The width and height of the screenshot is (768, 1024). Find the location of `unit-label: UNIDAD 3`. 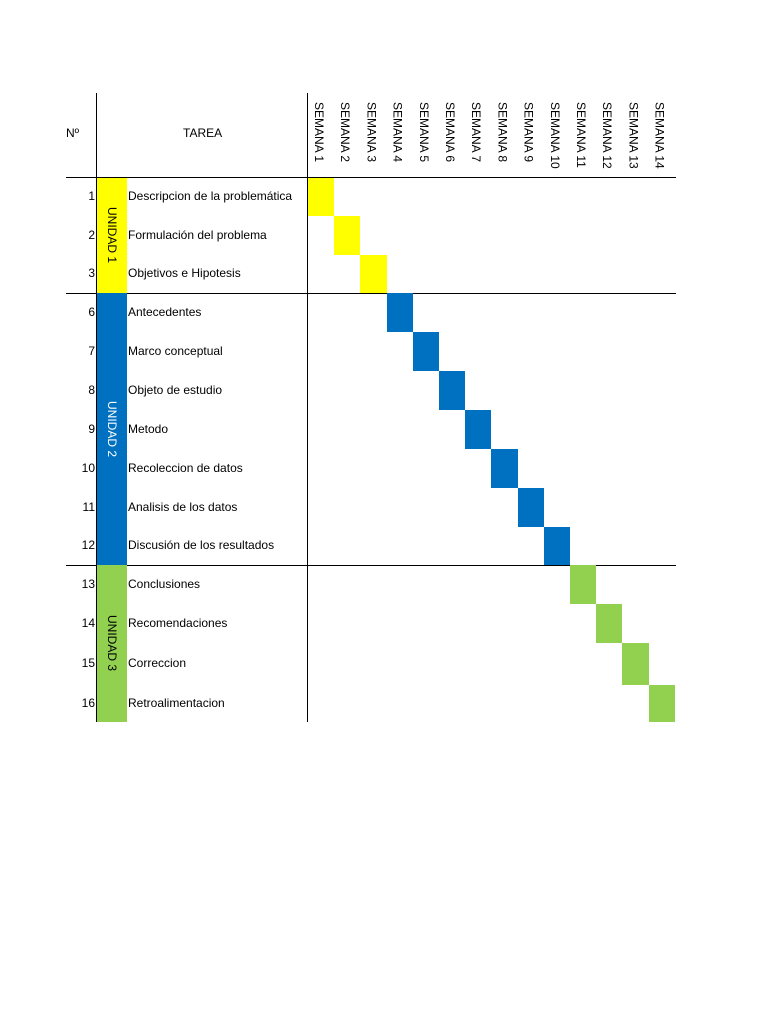

unit-label: UNIDAD 3 is located at coordinates (112, 643).